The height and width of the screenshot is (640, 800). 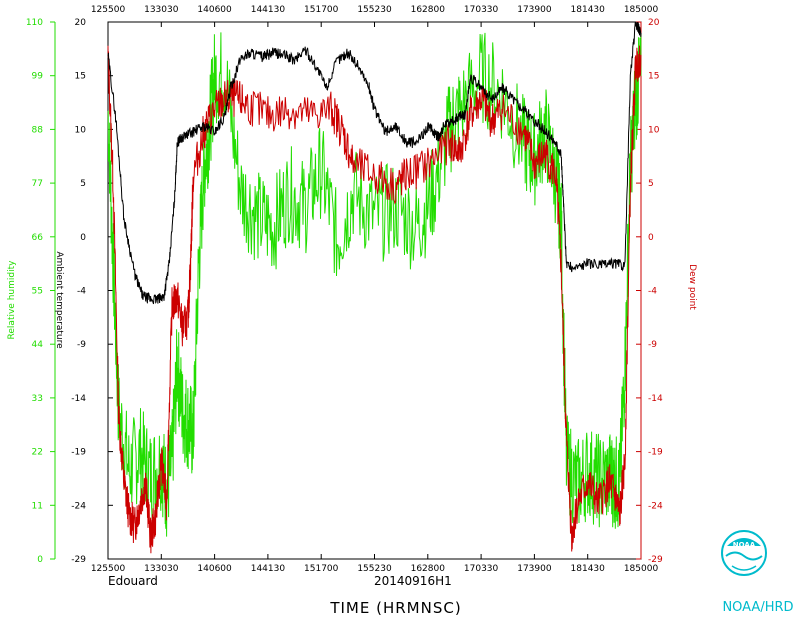 What do you see at coordinates (374, 569) in the screenshot?
I see `bottom-x-tick-label: 155230` at bounding box center [374, 569].